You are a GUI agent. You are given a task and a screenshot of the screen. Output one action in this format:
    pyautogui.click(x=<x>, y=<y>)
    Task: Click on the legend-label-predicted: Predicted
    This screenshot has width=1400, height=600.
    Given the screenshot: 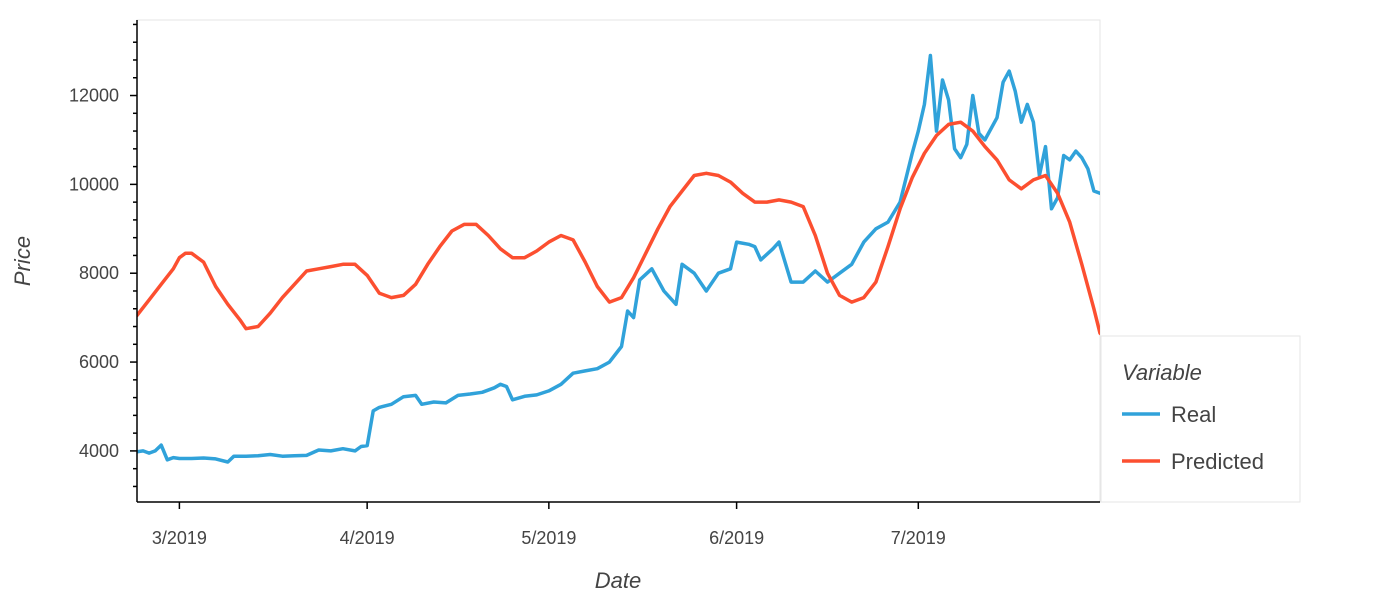 What is the action you would take?
    pyautogui.click(x=1217, y=461)
    